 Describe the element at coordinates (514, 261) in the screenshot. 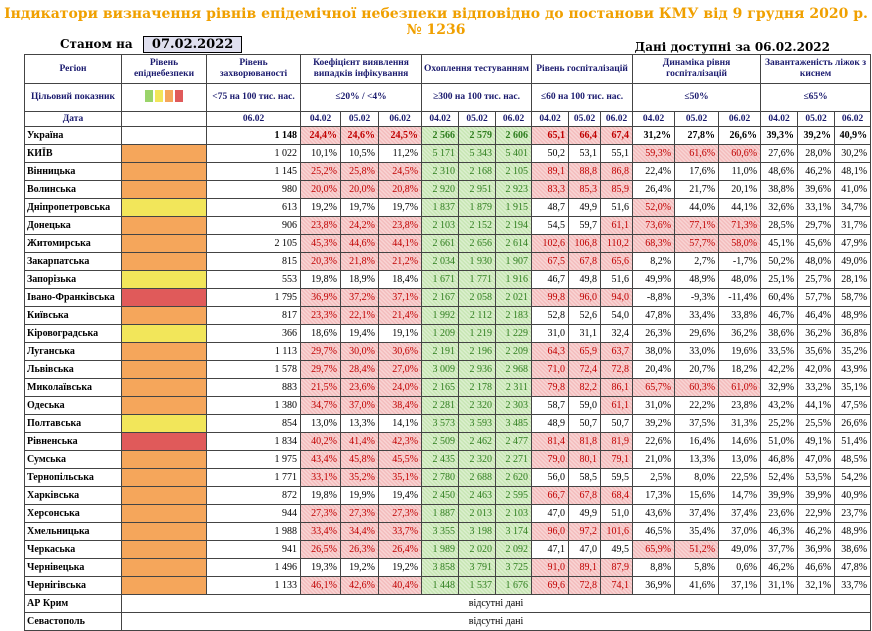

I see `testing-value: 1 907` at that location.